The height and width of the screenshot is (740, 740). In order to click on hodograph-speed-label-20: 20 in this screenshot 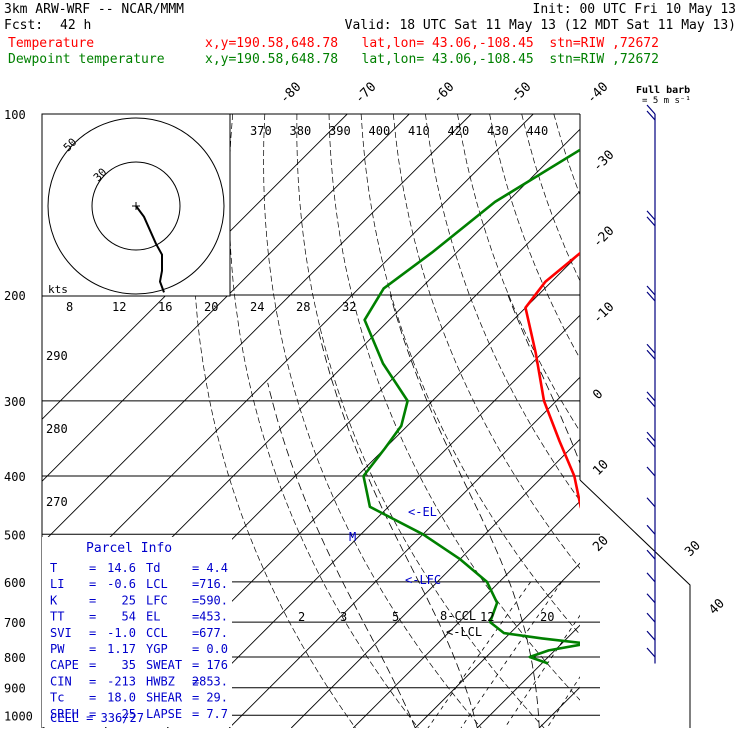, I will do `click(211, 307)`.